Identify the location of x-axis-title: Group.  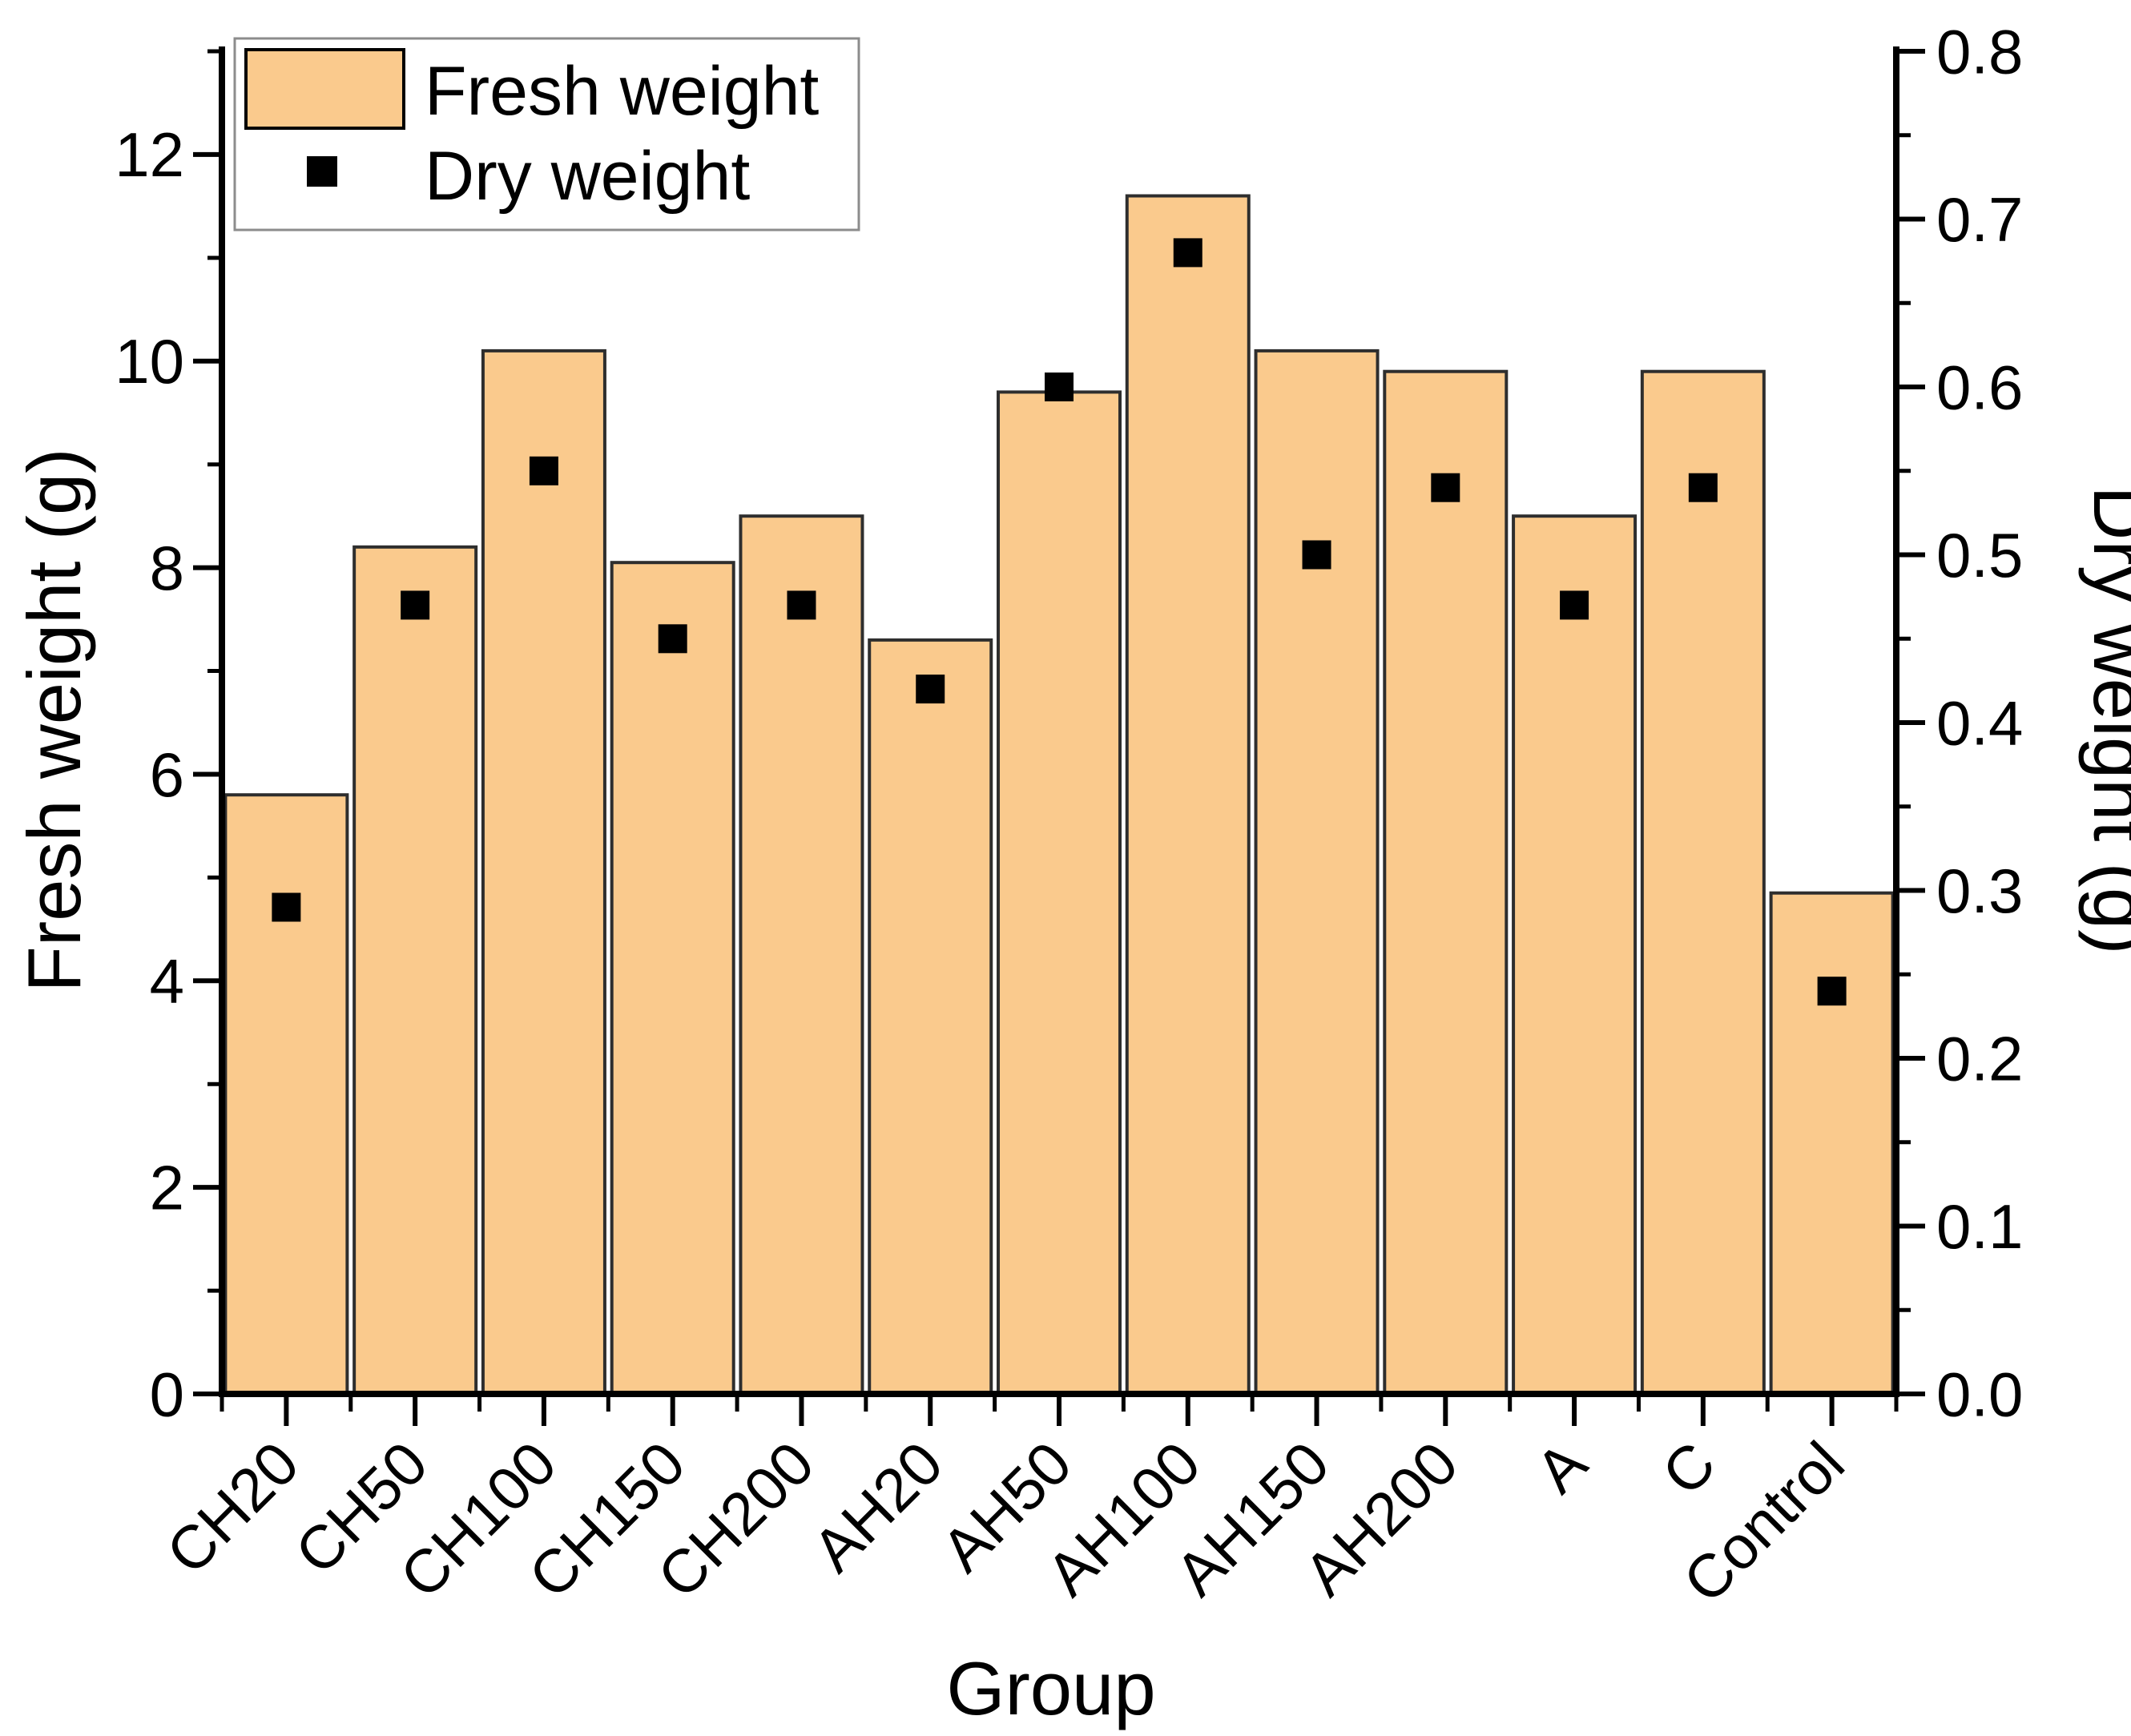
(1050, 1688).